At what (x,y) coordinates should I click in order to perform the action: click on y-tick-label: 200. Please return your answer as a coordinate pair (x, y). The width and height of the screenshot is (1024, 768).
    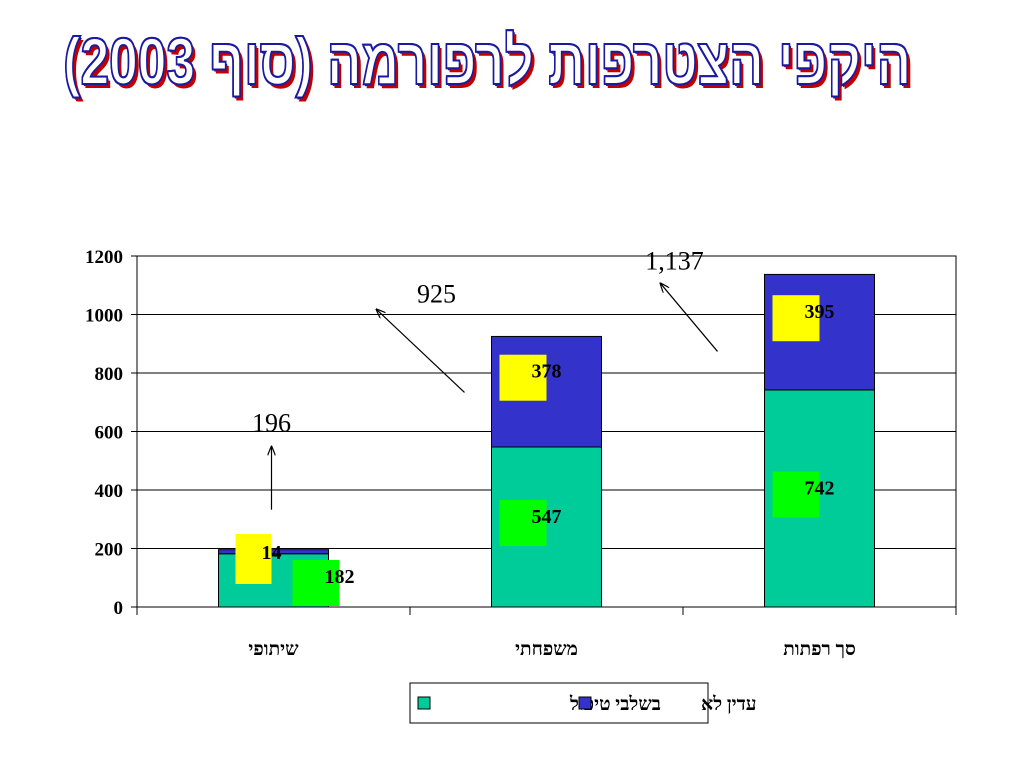
    Looking at the image, I should click on (109, 550).